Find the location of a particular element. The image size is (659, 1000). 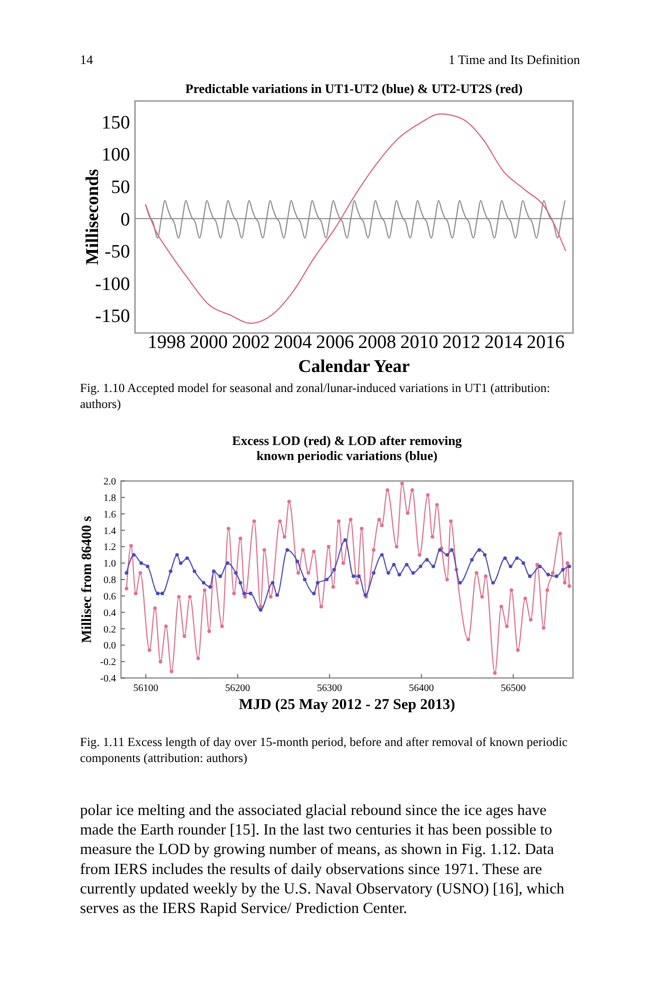

x-axis-title: MJD (25 May 2012 - 27 Sep 2013) is located at coordinates (347, 705).